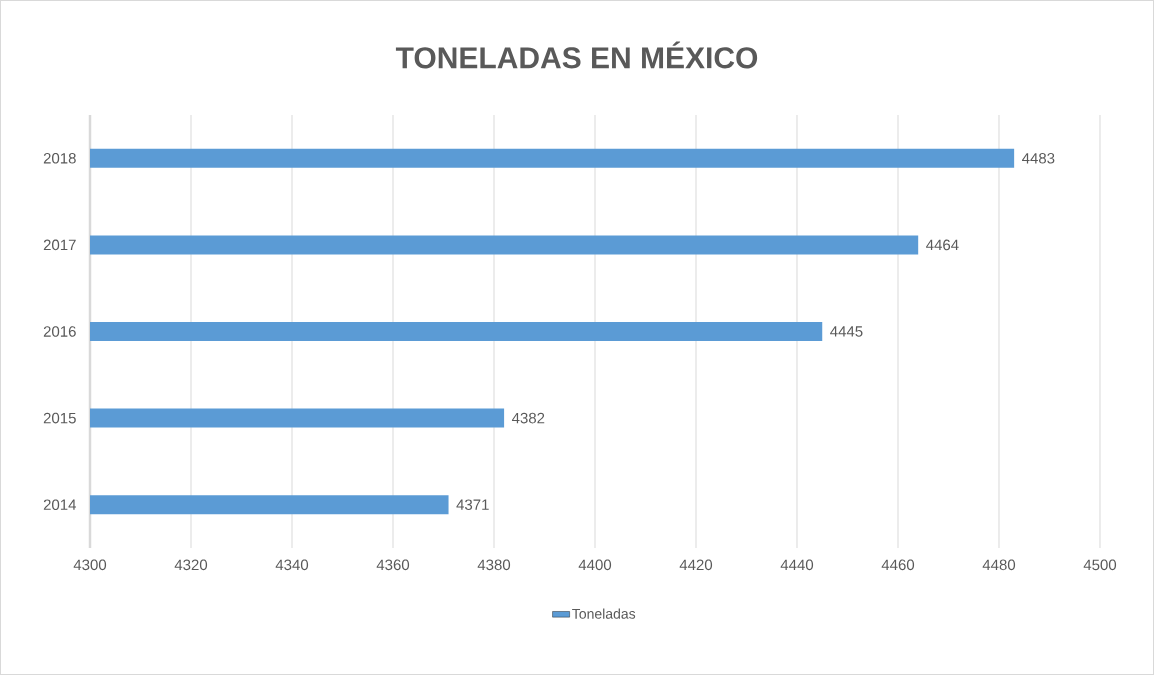 This screenshot has height=675, width=1154. What do you see at coordinates (59, 158) in the screenshot?
I see `y-tick-label: 2018` at bounding box center [59, 158].